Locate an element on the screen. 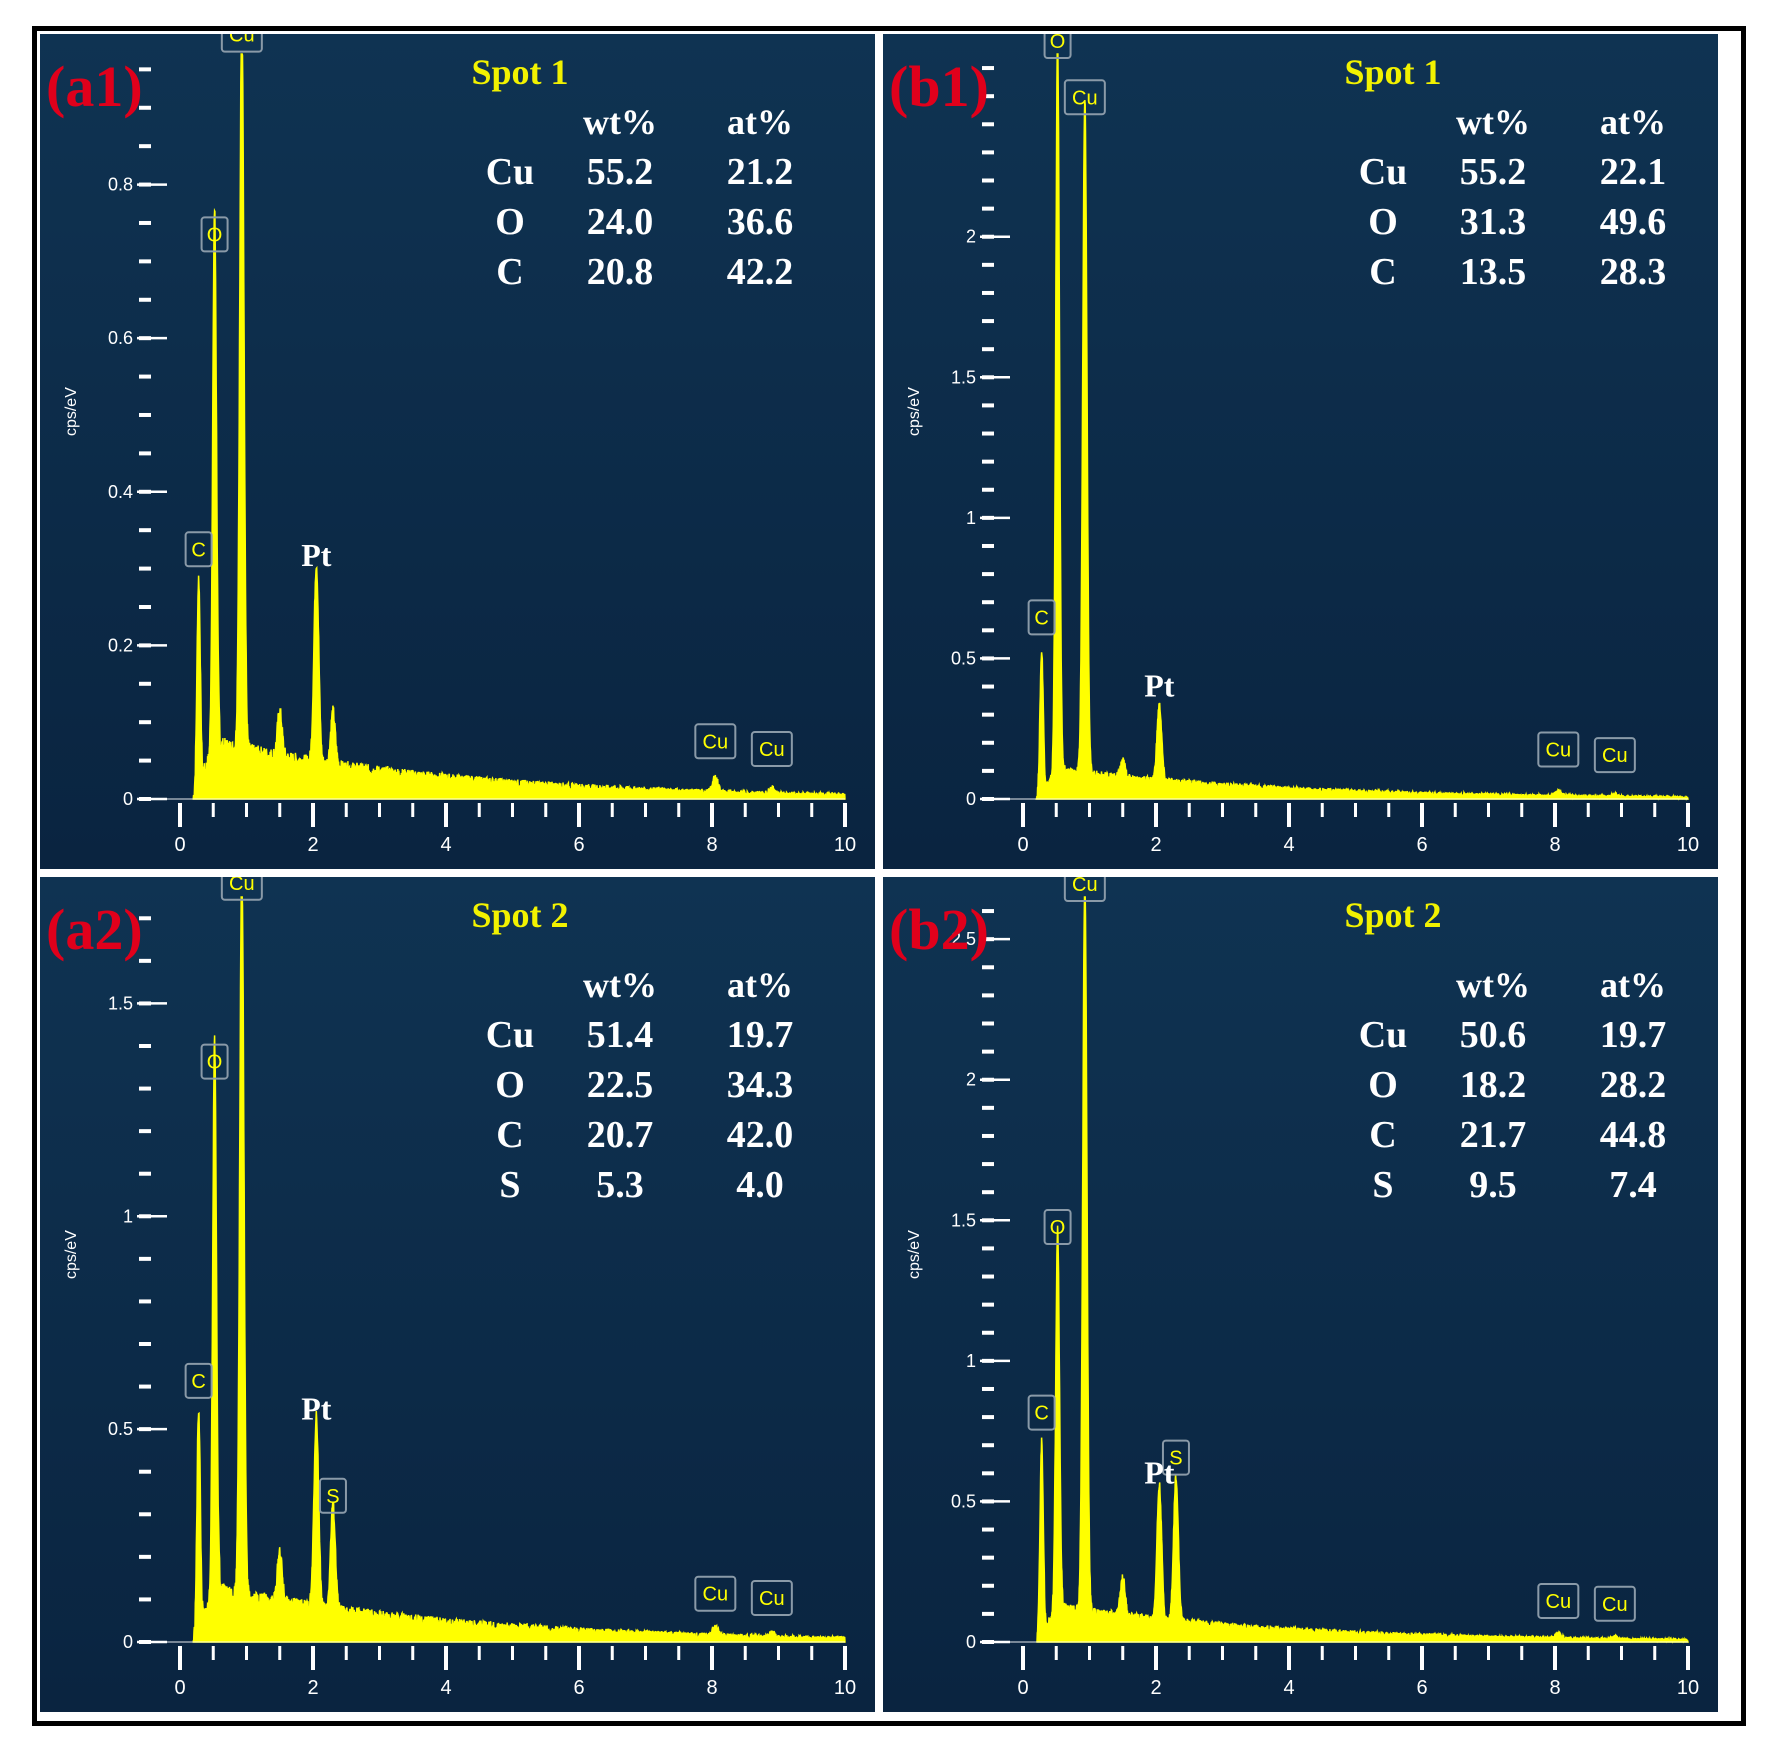  table-element: S is located at coordinates (1382, 1185).